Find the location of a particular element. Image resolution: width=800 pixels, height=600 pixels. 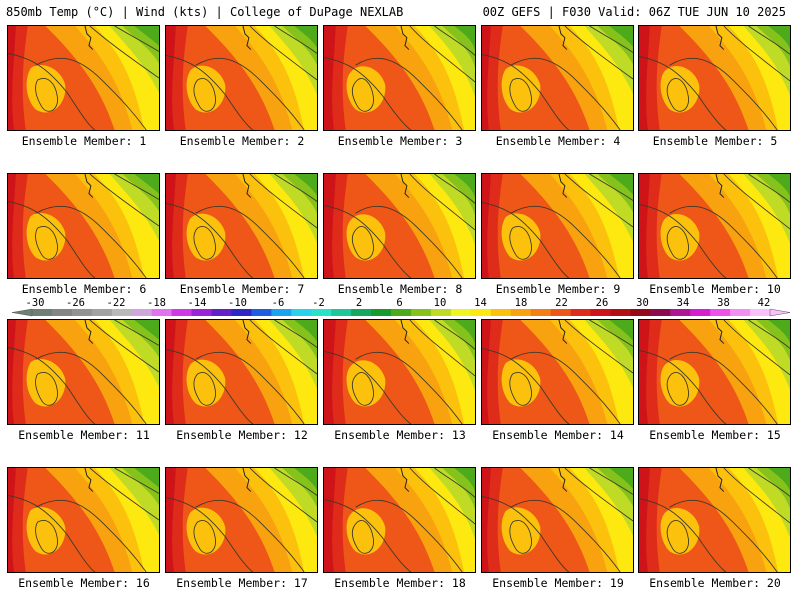

temperature-colorbar is located at coordinates (401, 312).